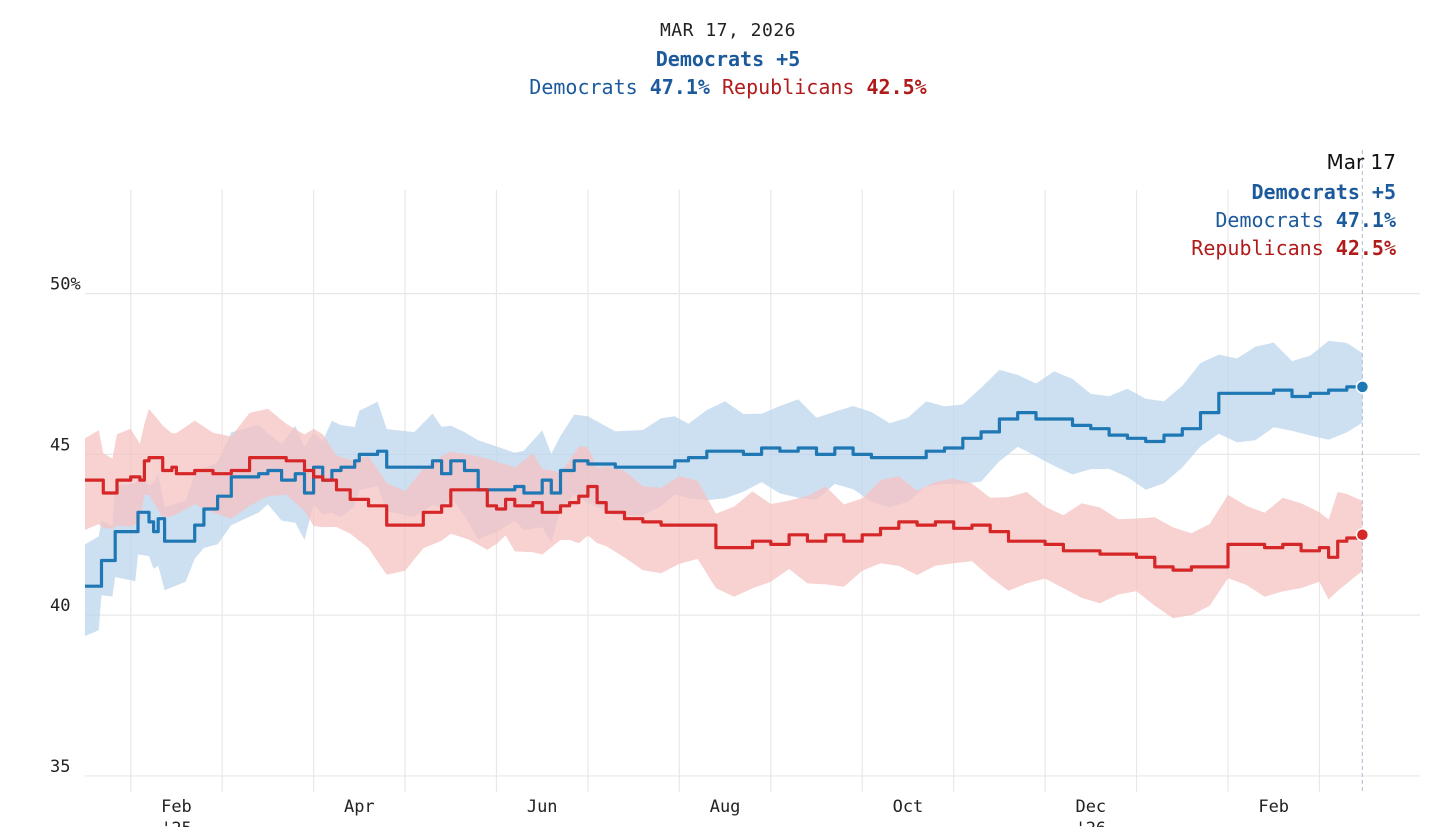 The height and width of the screenshot is (827, 1456). Describe the element at coordinates (583, 87) in the screenshot. I see `header-dem-label: Democrats` at that location.